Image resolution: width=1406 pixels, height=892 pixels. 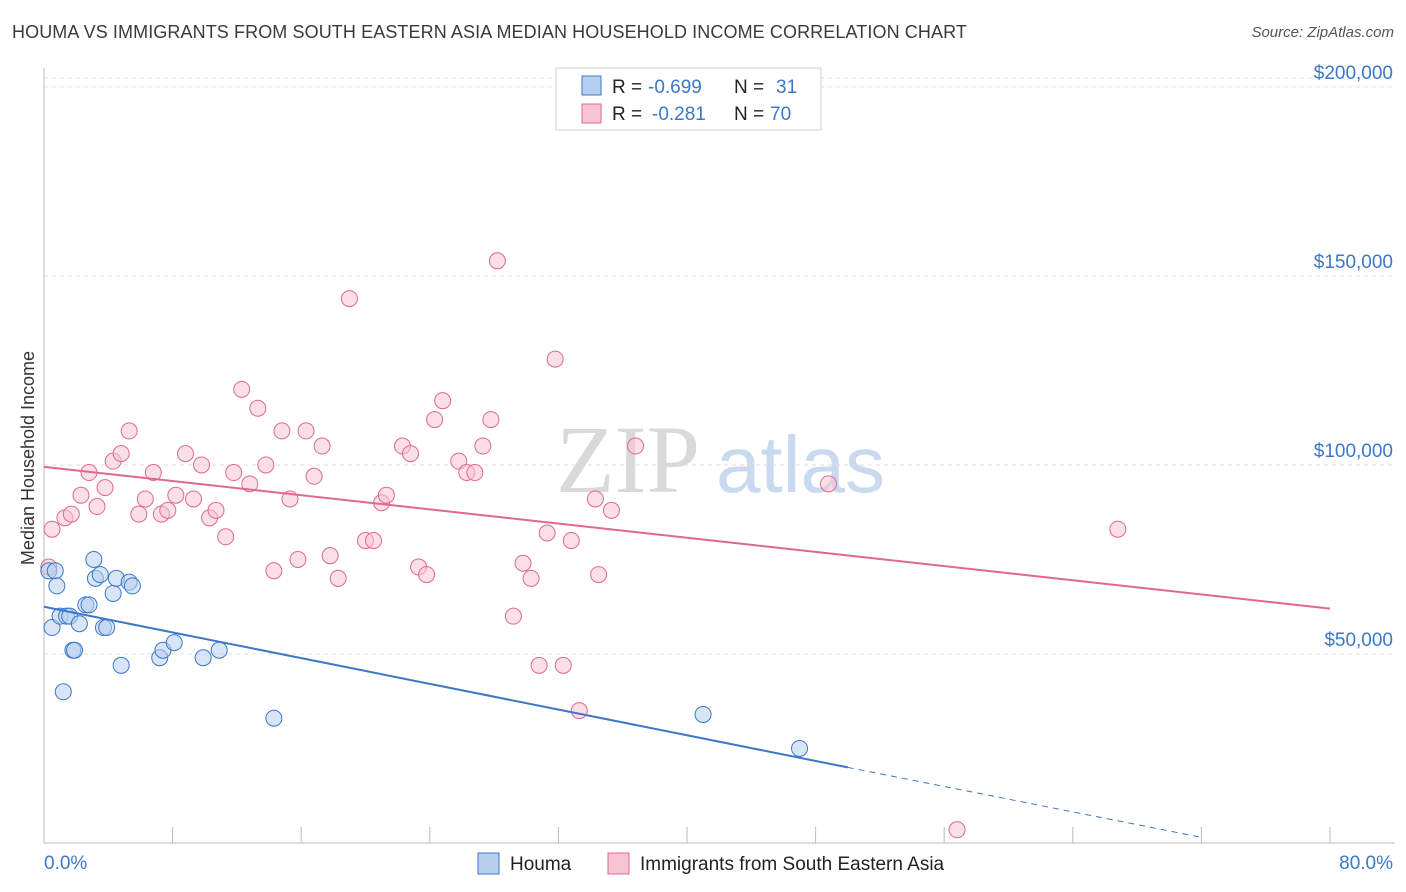 I want to click on bottom-legend-label-houma: Houma, so click(x=541, y=864).